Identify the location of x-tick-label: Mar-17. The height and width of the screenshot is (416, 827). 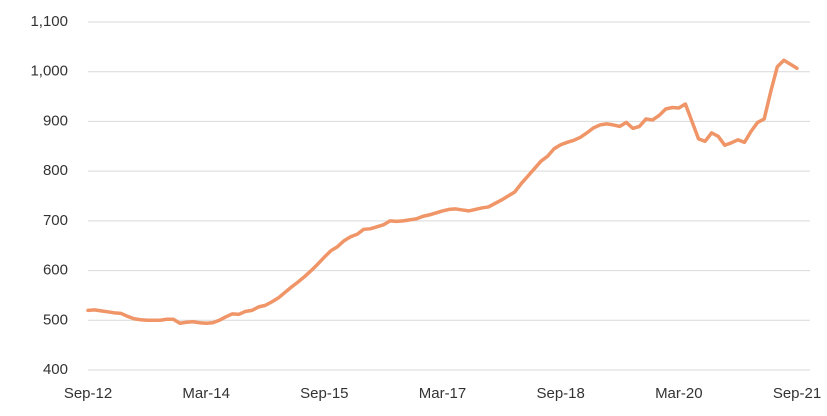
(443, 393).